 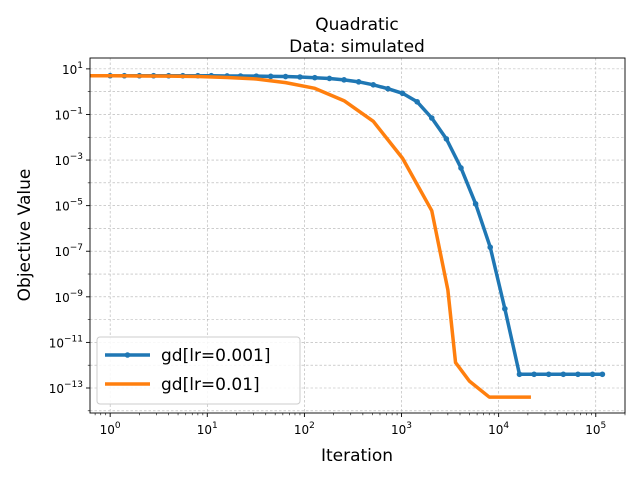 I want to click on legend-label-1: gd[lr=0.01], so click(x=210, y=385).